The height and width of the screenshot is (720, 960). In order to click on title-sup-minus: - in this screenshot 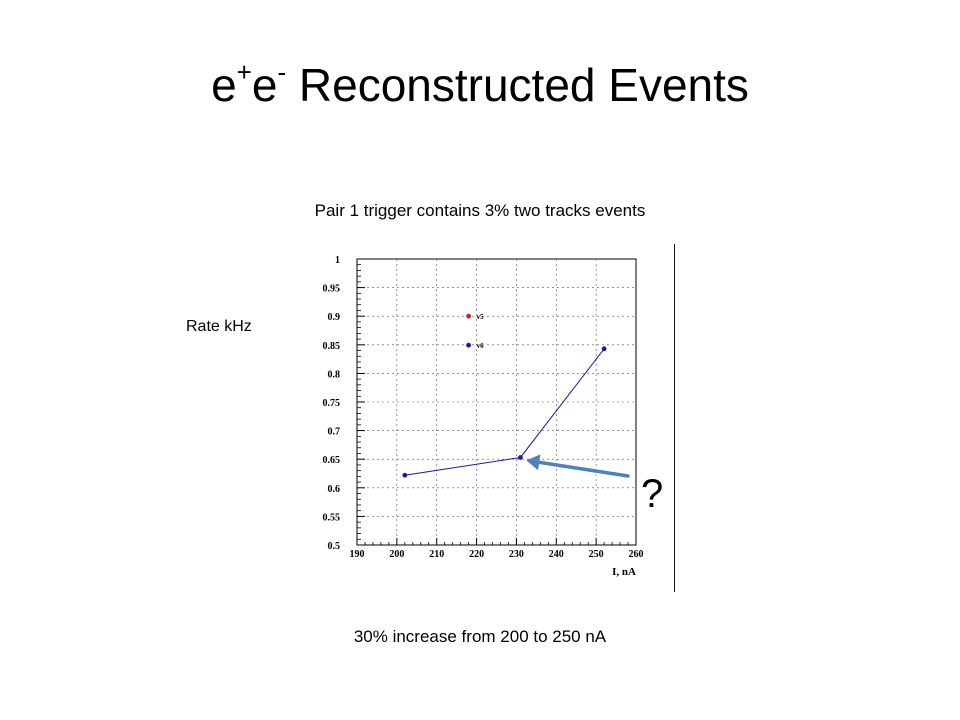, I will do `click(282, 72)`.